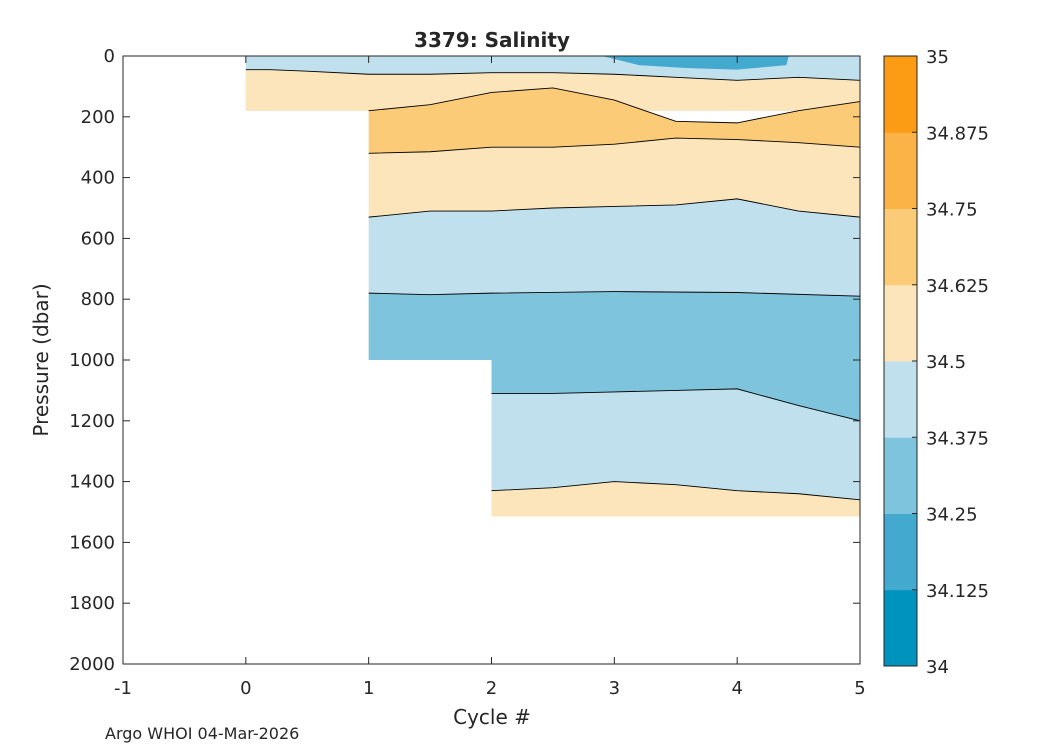 Image resolution: width=1050 pixels, height=750 pixels. I want to click on y-tick-label: 600, so click(98, 238).